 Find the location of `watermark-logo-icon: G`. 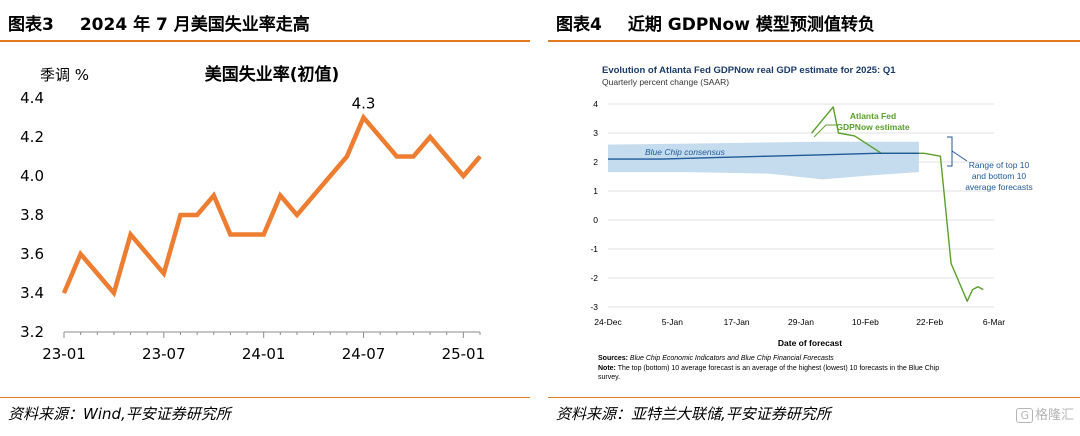

watermark-logo-icon: G is located at coordinates (1024, 415).